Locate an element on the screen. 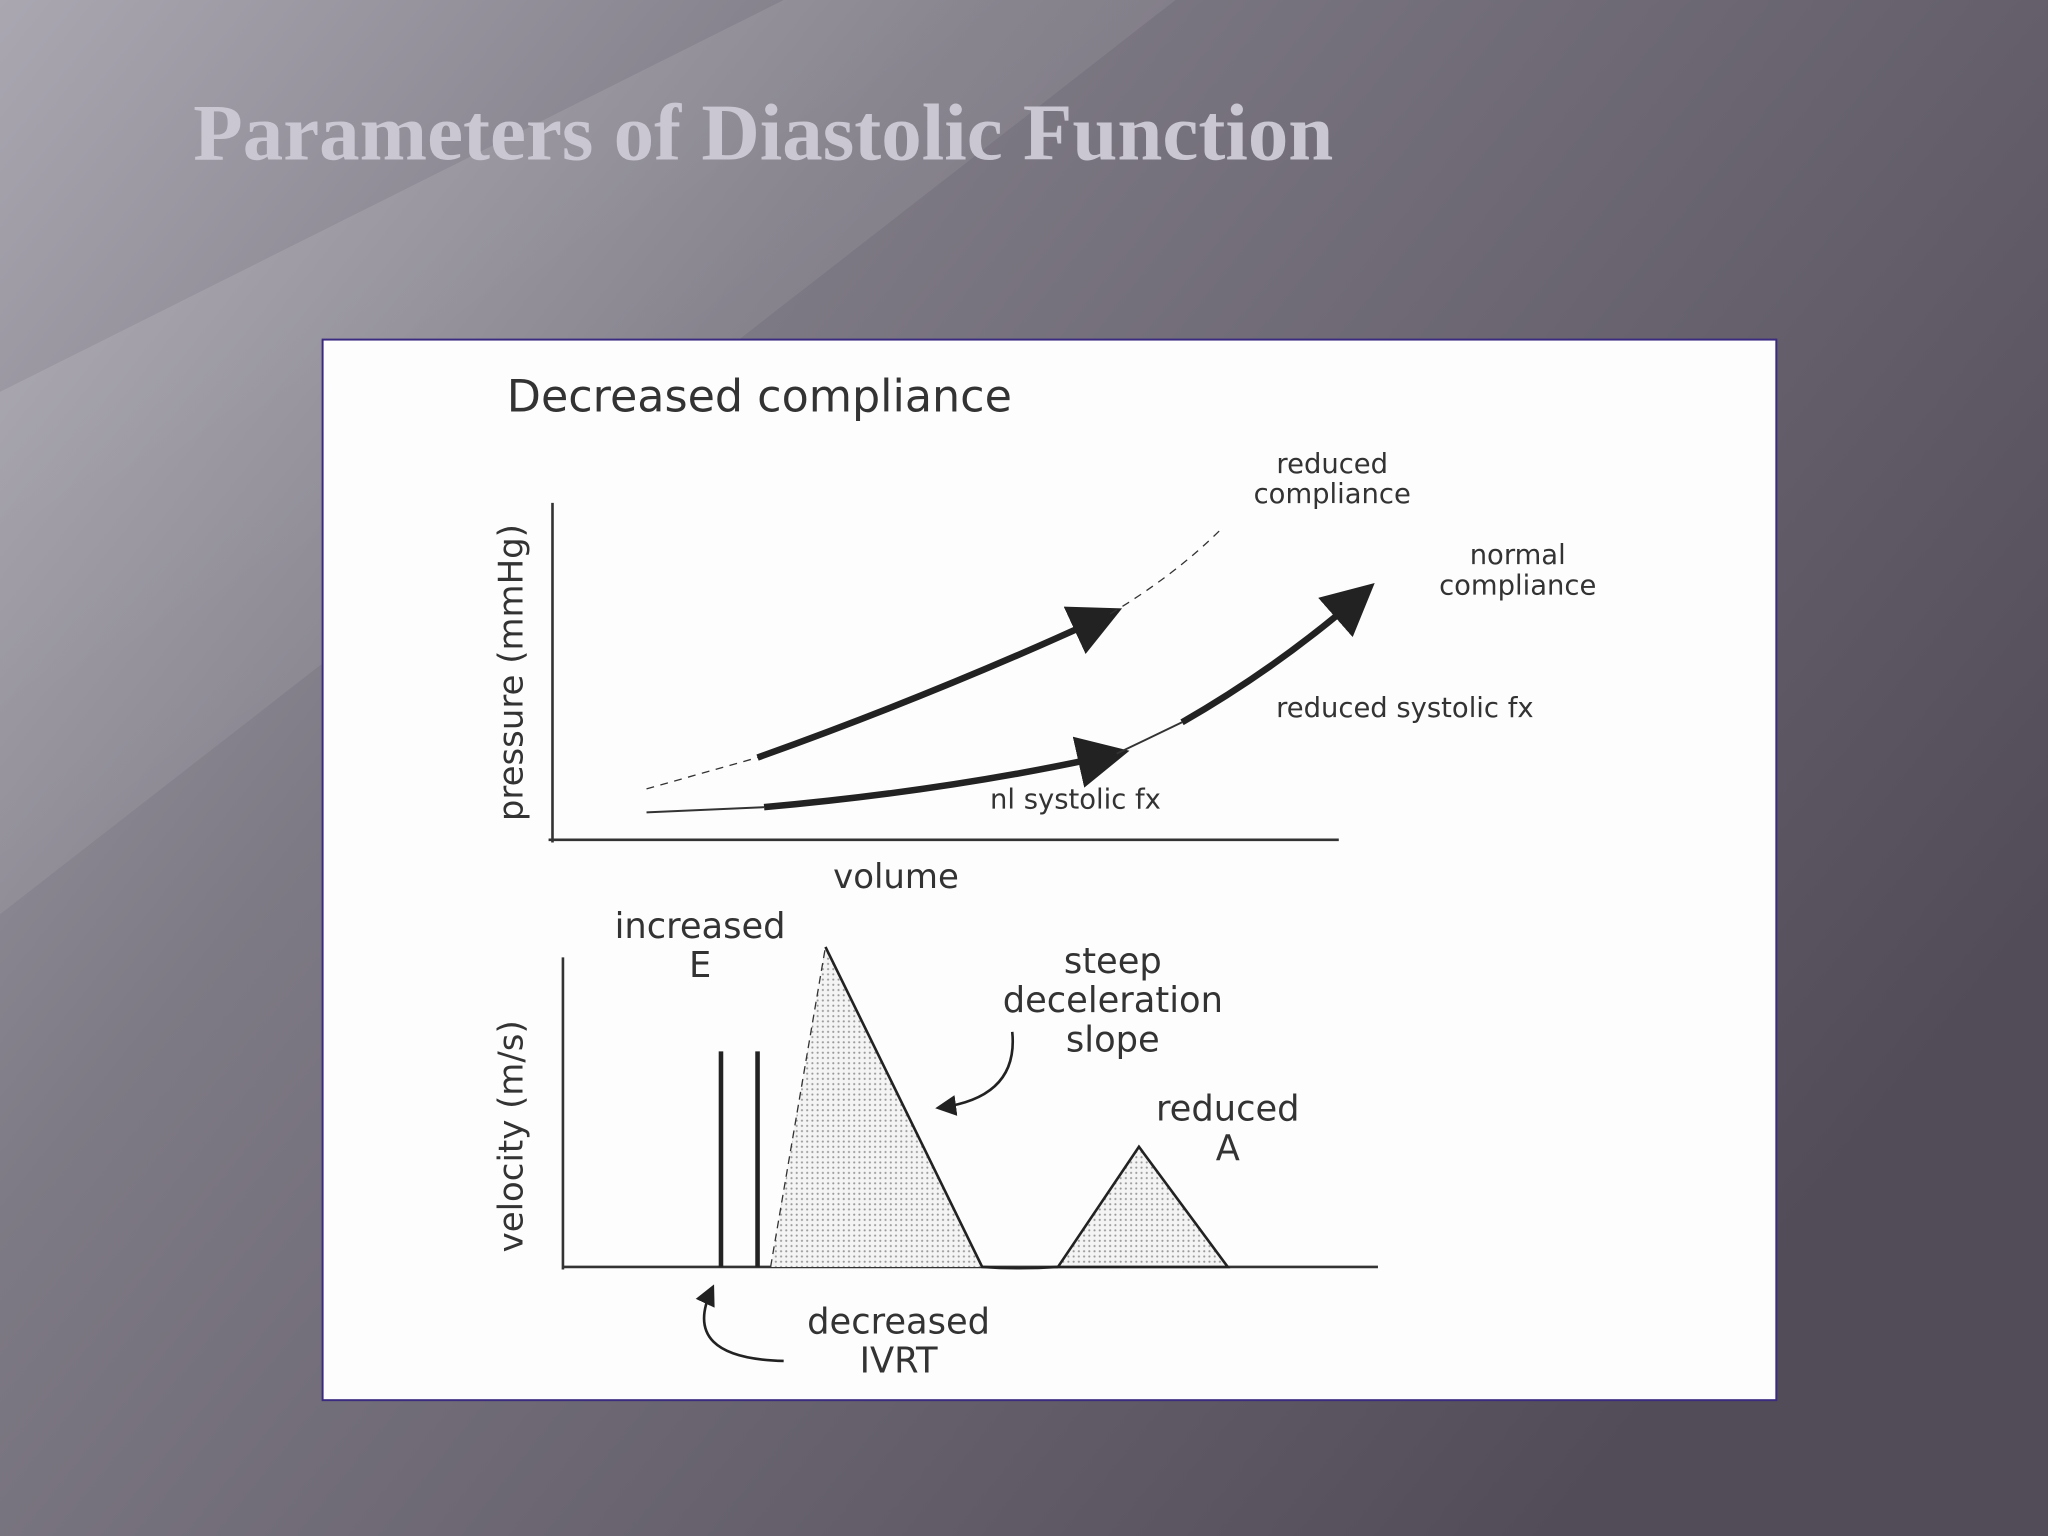  a-wave is located at coordinates (1143, 1206).